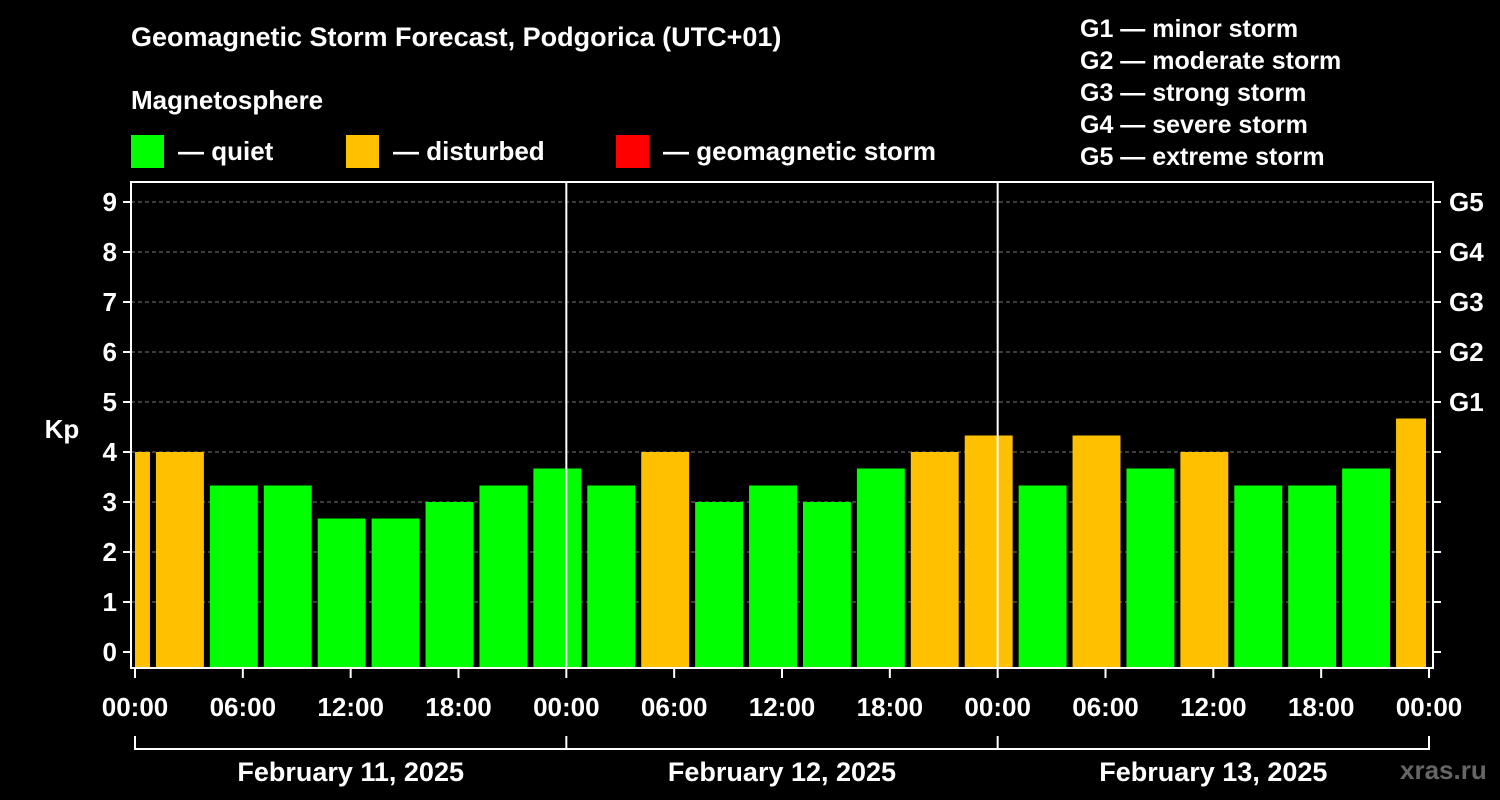 This screenshot has height=800, width=1500. Describe the element at coordinates (782, 772) in the screenshot. I see `day-label: February 12, 2025` at that location.